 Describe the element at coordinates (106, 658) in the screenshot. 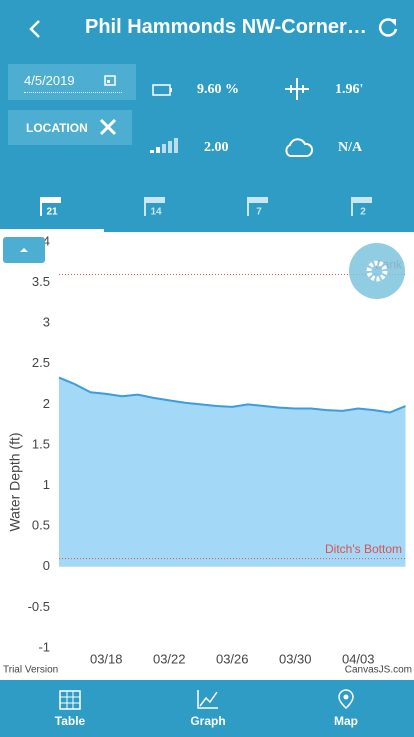

I see `x-tick-label: 03/18` at that location.